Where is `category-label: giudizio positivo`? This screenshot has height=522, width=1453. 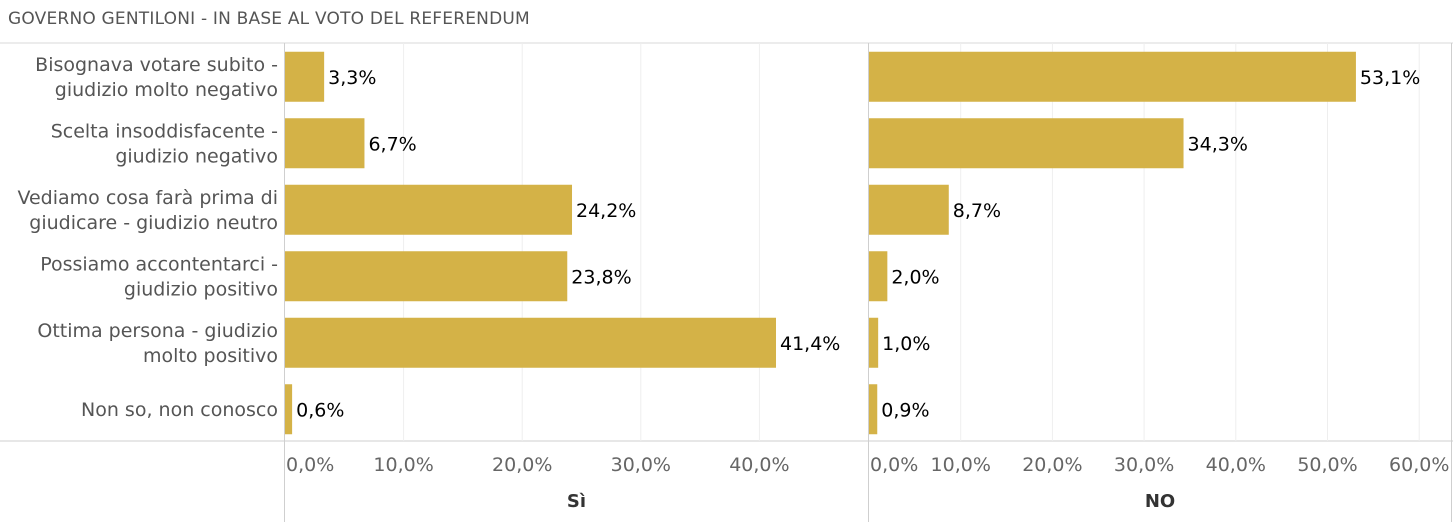
category-label: giudizio positivo is located at coordinates (201, 289).